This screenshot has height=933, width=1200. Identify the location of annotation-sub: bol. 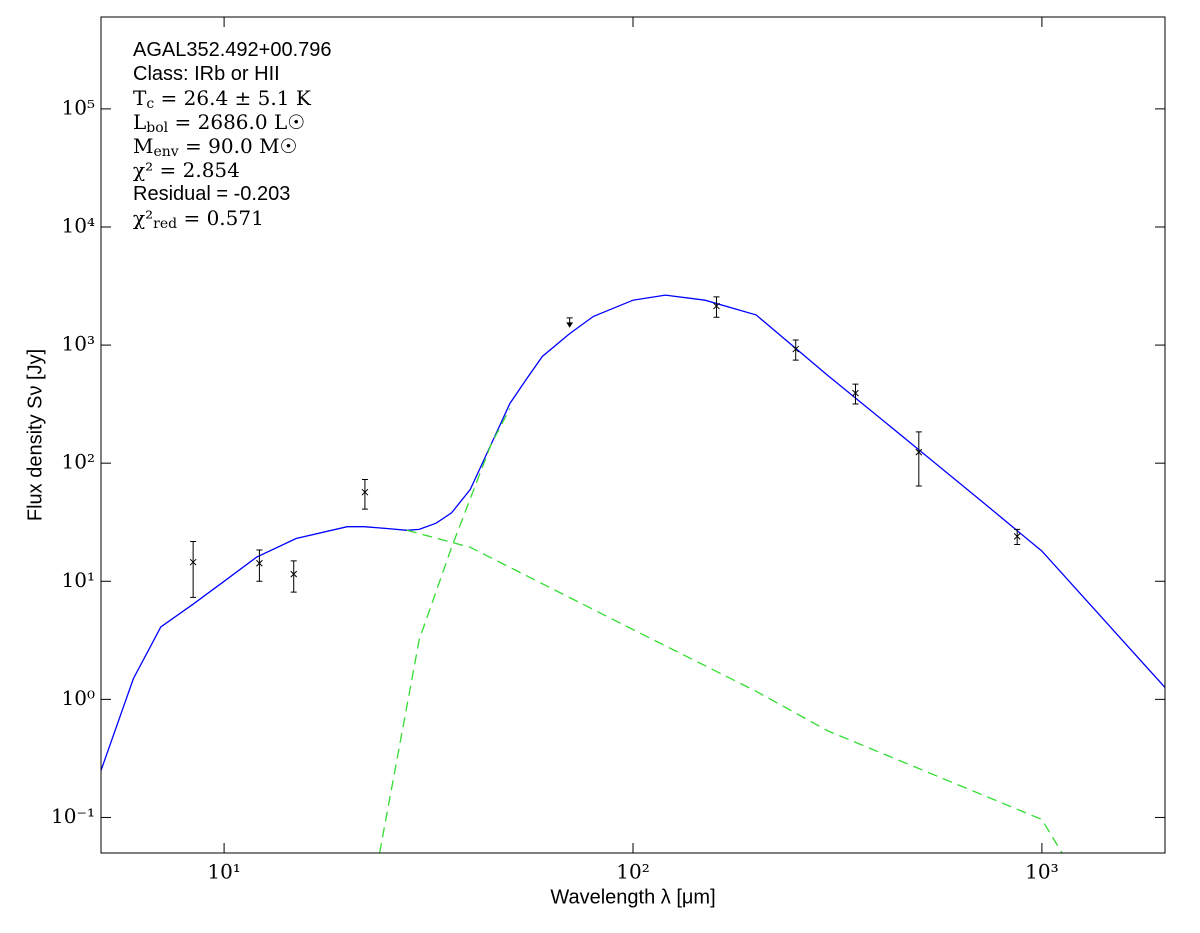
(157, 128).